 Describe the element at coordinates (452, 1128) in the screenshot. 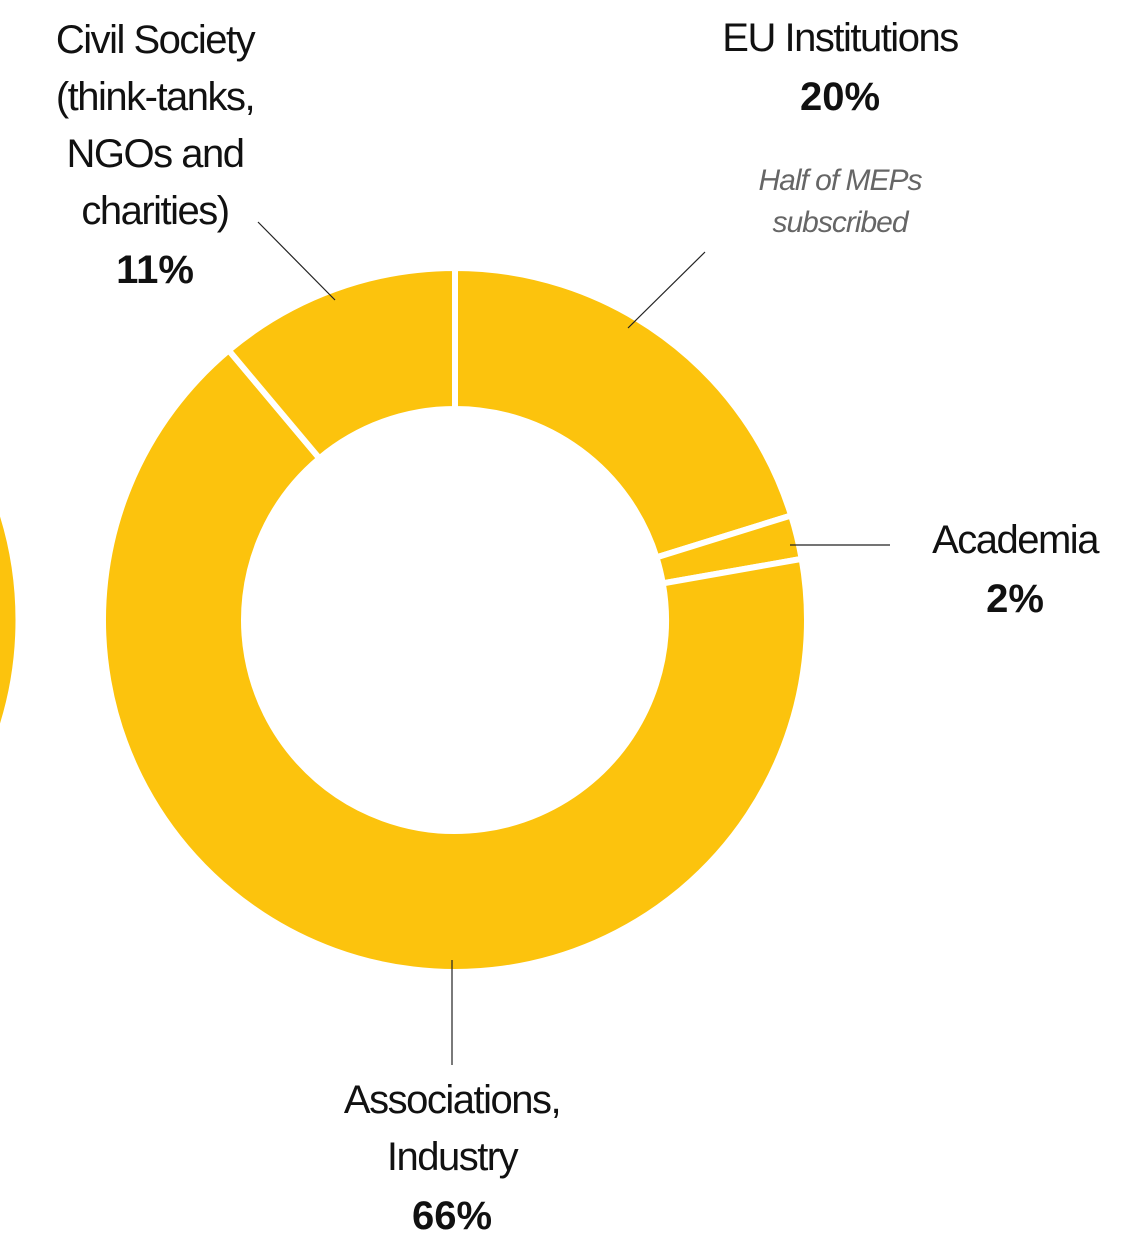

I see `category-label: Associations, Industry` at that location.